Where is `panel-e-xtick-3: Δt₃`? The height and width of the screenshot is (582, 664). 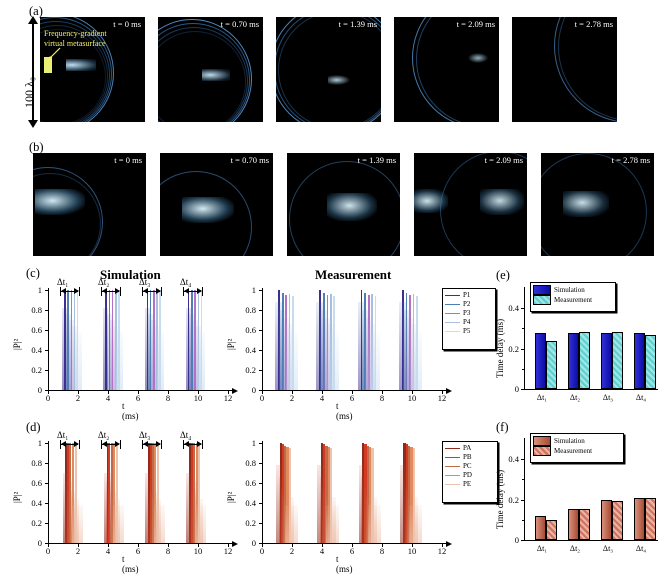
panel-e-xtick-3: Δt₃ is located at coordinates (608, 397).